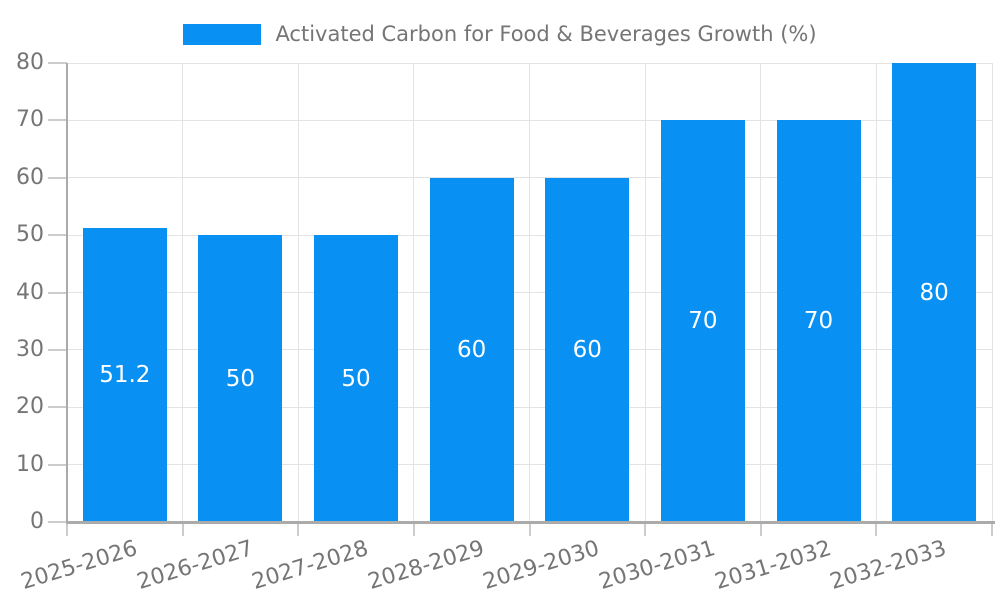  I want to click on x-axis-tick-label: 2028-2029, so click(426, 565).